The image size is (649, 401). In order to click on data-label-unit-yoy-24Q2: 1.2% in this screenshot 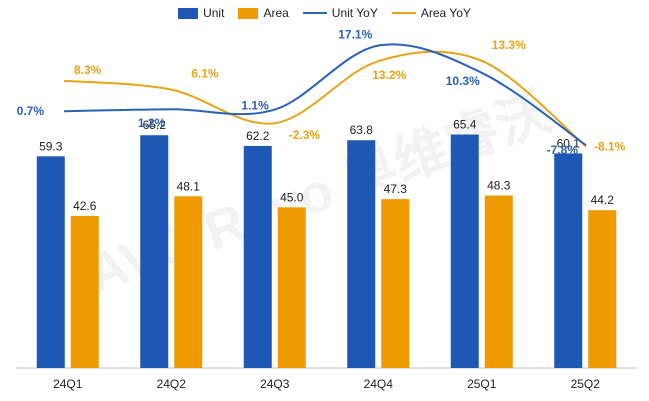, I will do `click(152, 123)`.